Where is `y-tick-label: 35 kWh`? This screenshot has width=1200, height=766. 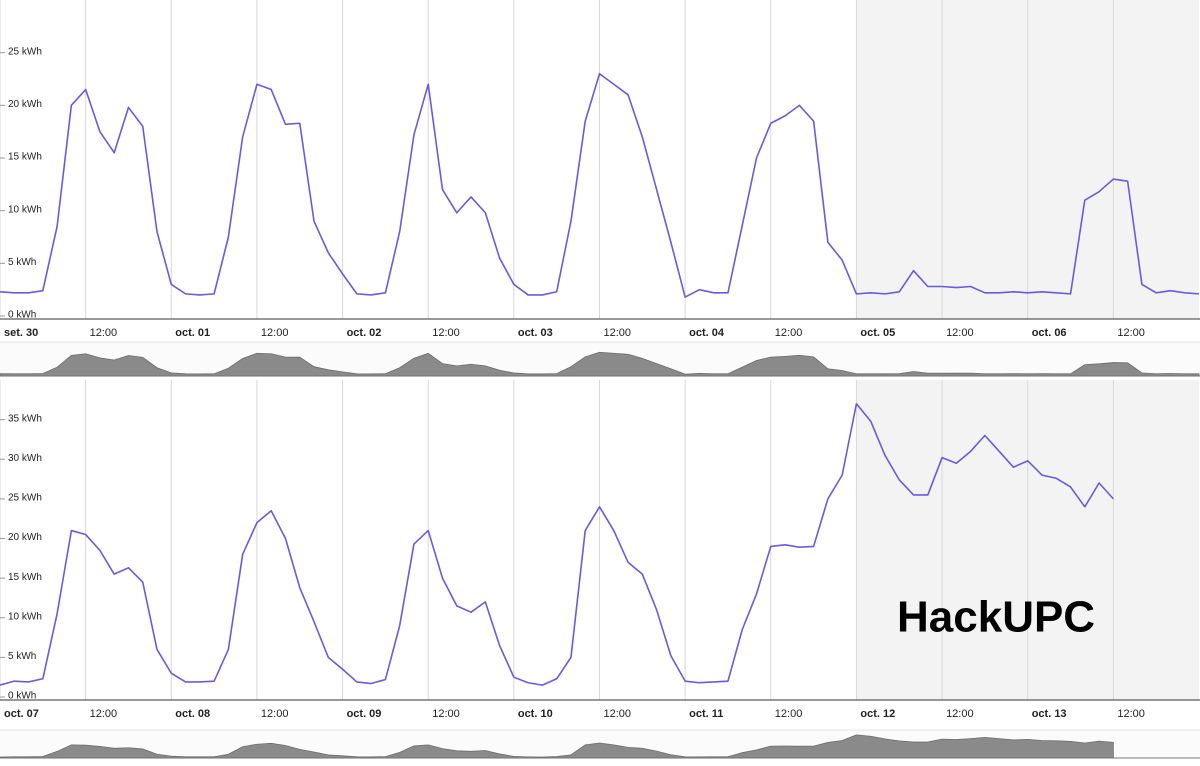
y-tick-label: 35 kWh is located at coordinates (25, 418).